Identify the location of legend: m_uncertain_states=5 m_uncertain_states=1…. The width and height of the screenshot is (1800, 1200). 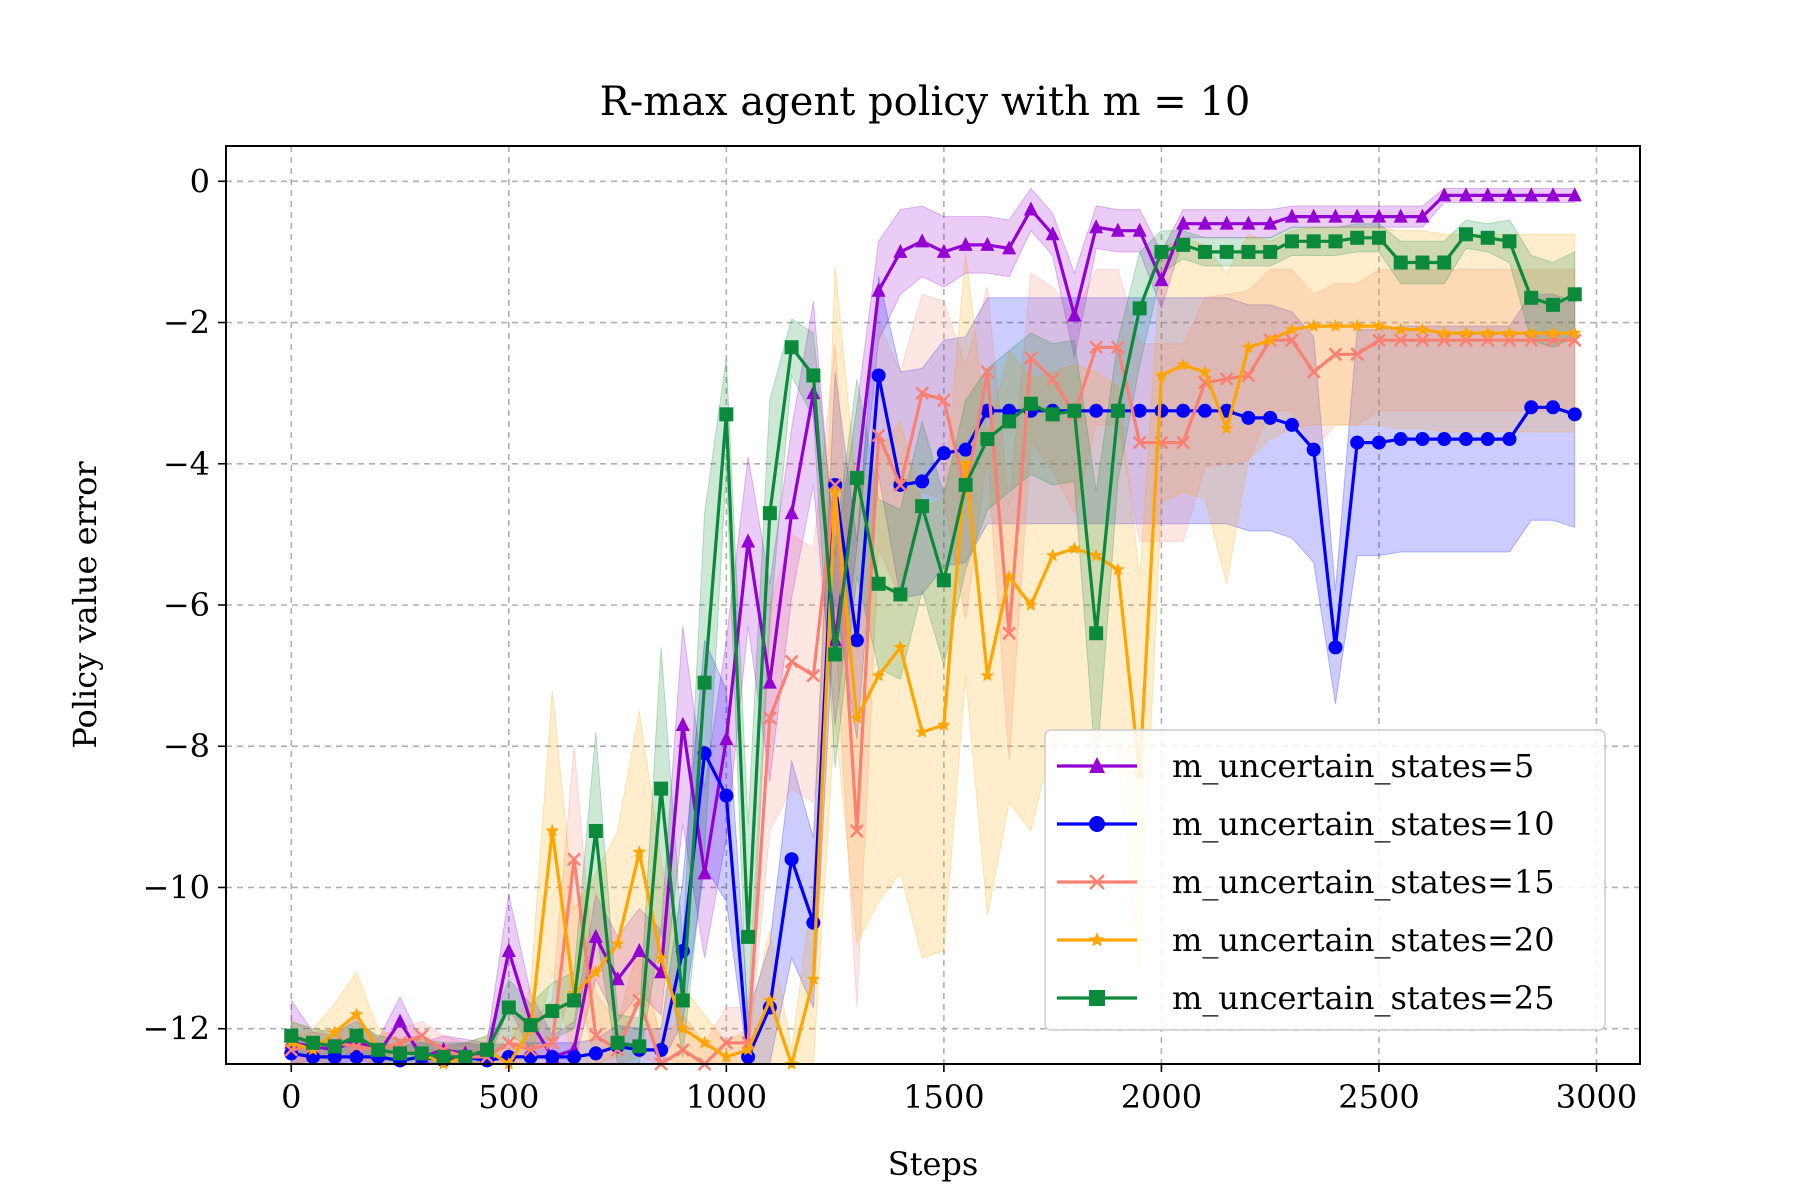
(1325, 880).